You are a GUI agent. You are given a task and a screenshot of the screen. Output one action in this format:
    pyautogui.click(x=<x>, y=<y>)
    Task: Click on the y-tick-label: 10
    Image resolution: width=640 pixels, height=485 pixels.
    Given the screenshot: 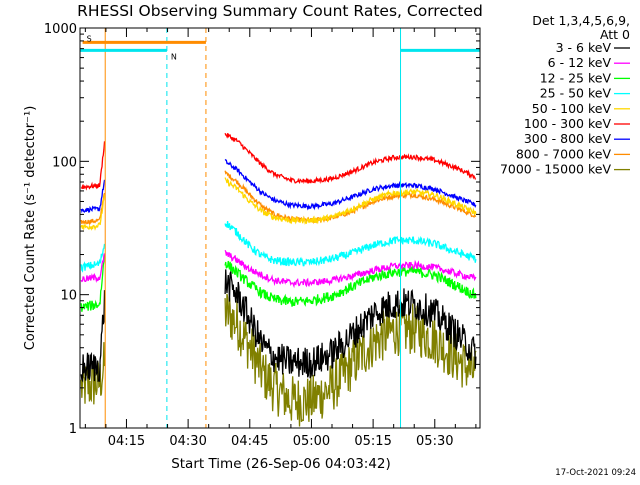 What is the action you would take?
    pyautogui.click(x=68, y=296)
    